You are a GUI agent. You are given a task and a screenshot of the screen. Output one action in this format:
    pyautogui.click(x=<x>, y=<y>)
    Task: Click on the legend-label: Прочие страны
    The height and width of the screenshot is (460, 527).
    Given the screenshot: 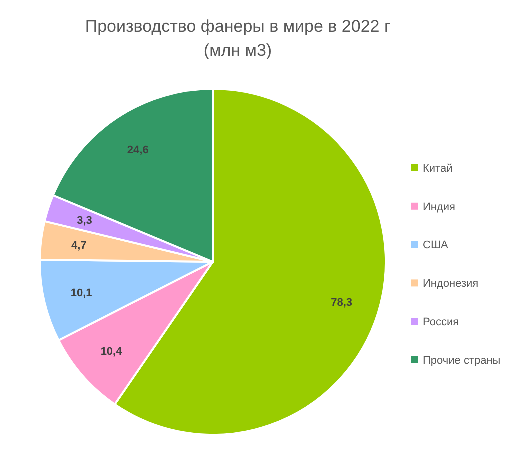 What is the action you would take?
    pyautogui.click(x=462, y=360)
    